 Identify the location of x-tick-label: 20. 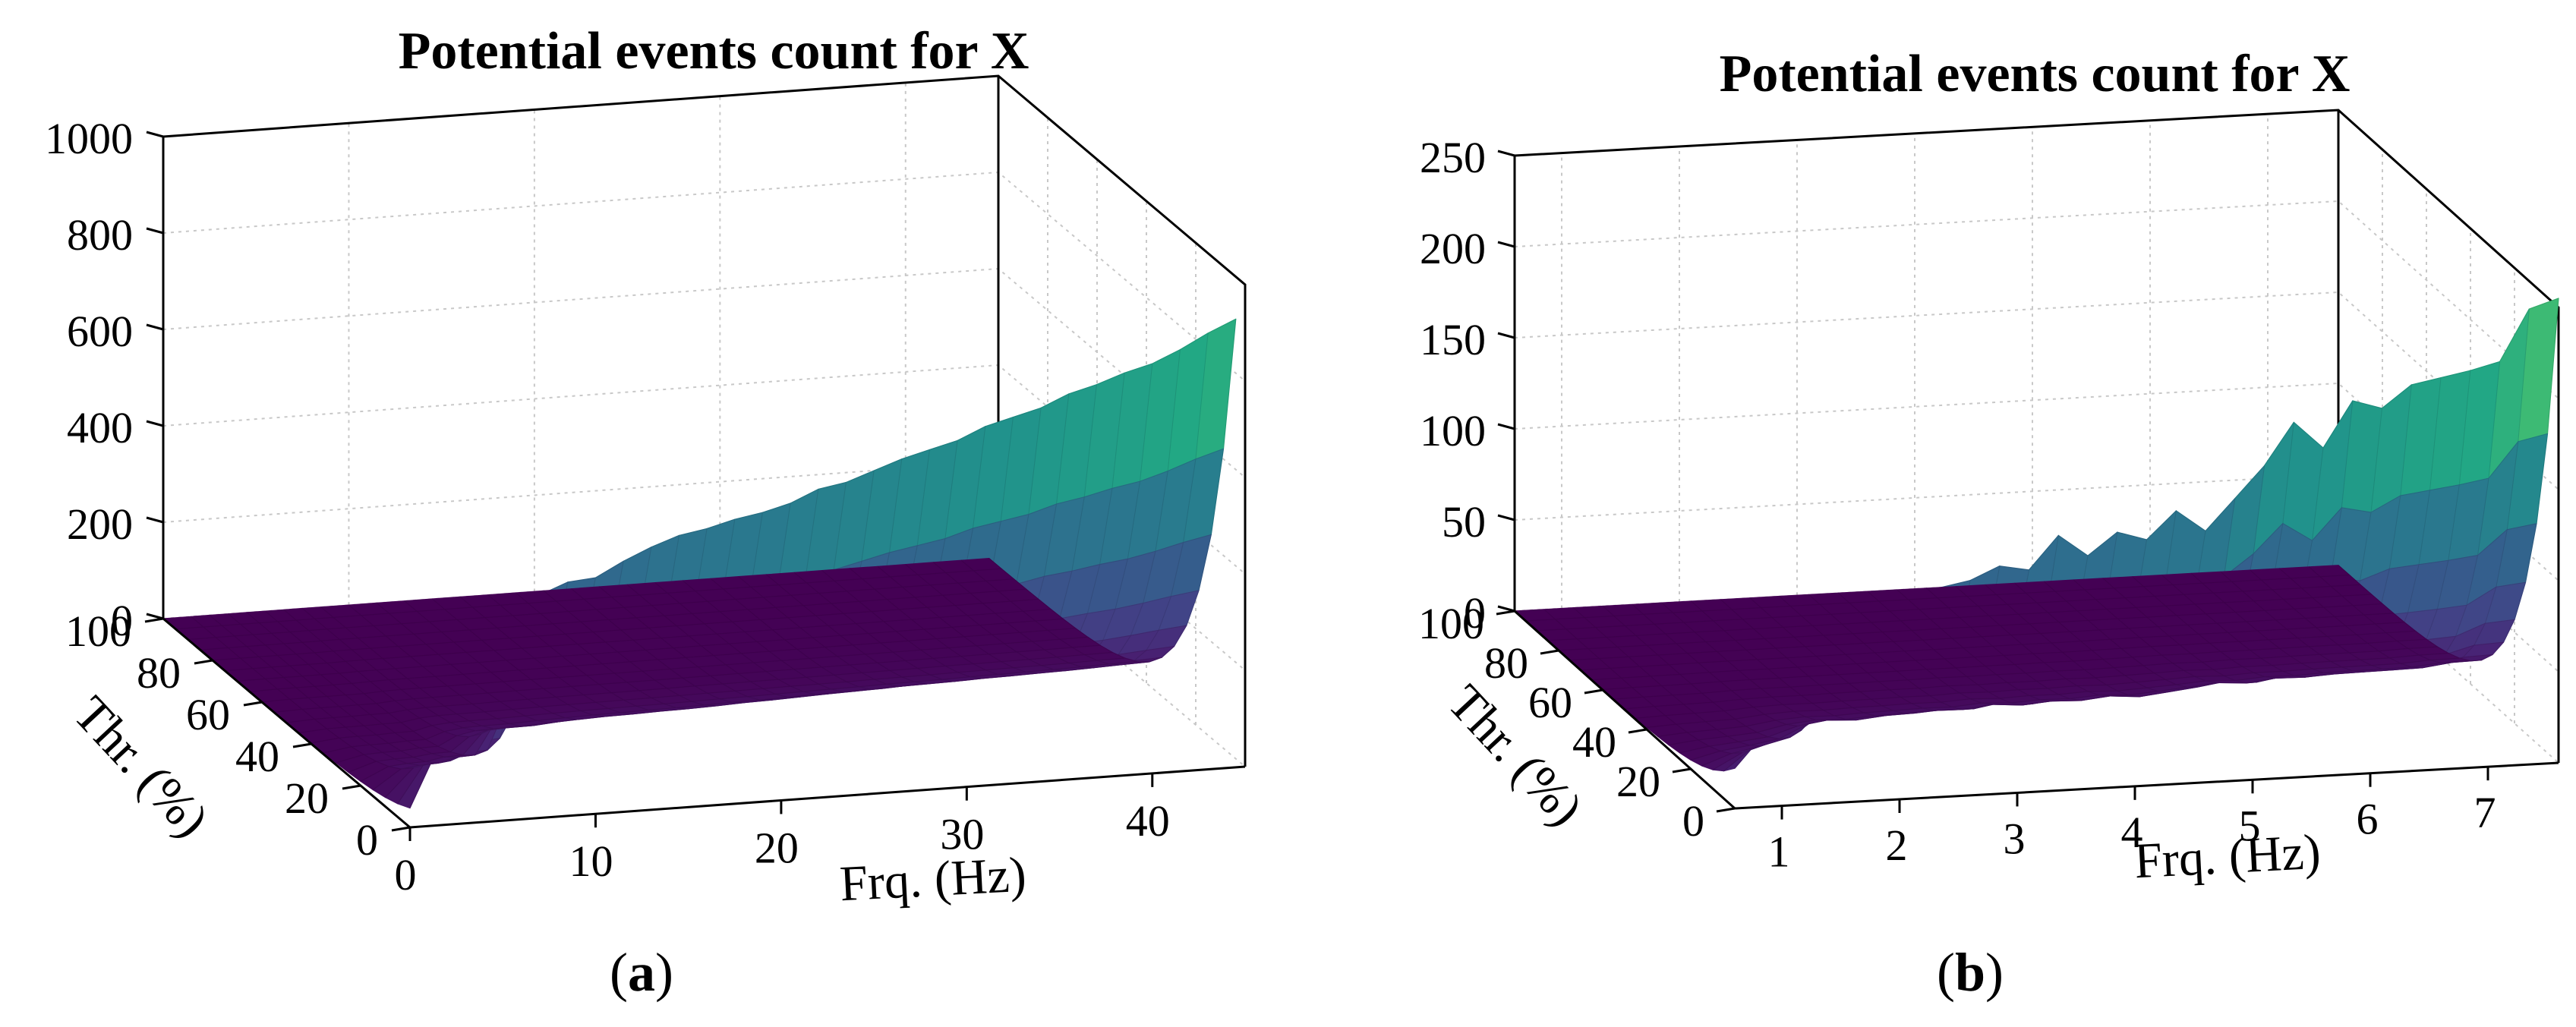
(777, 847).